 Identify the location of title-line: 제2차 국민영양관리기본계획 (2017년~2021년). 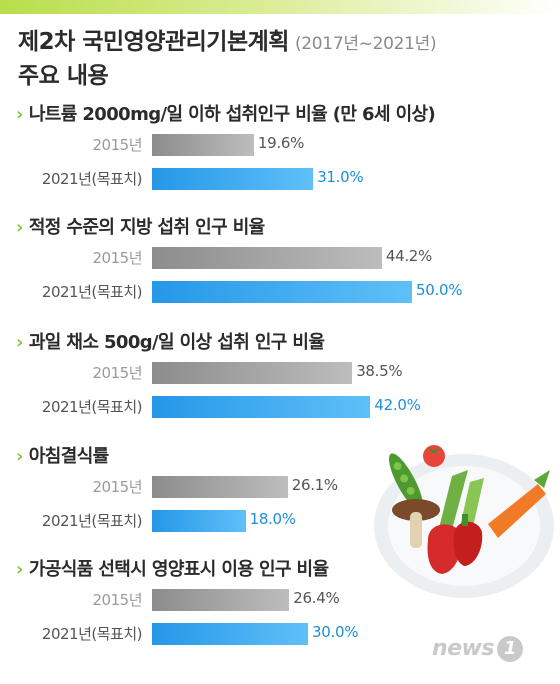
(227, 39).